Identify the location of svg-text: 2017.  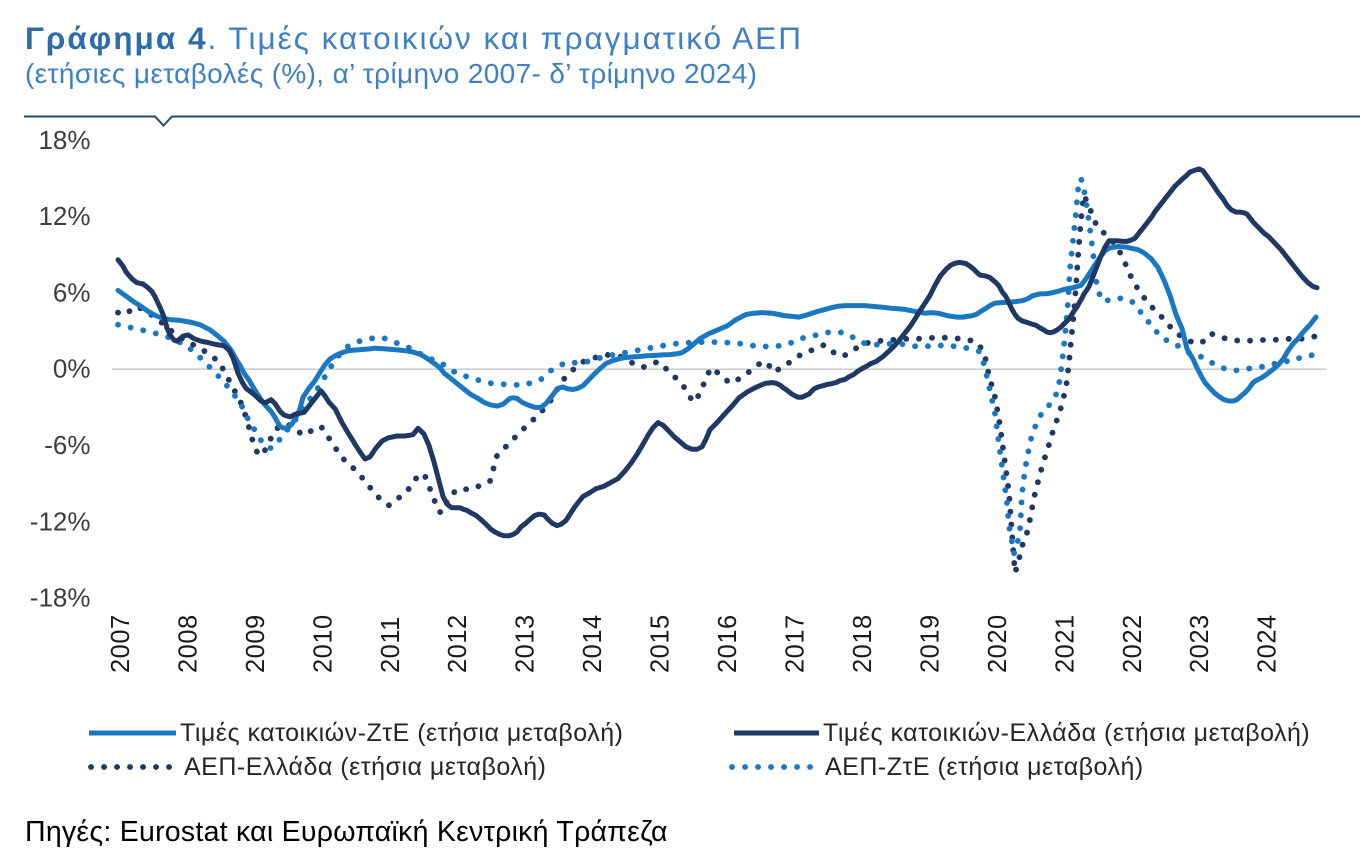
(796, 643).